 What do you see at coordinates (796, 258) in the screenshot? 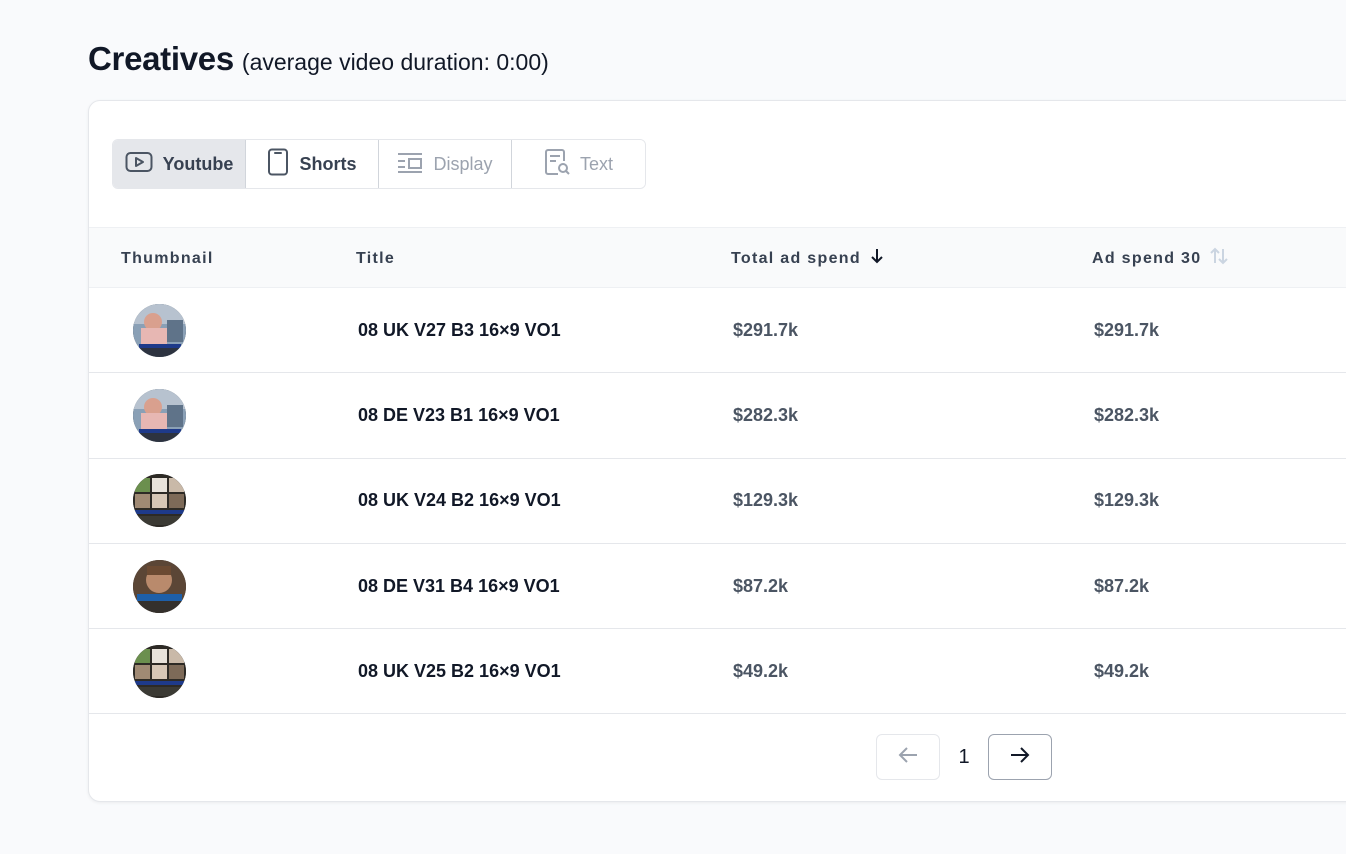
I see `column-total-ad-spend-label: Total ad spend` at bounding box center [796, 258].